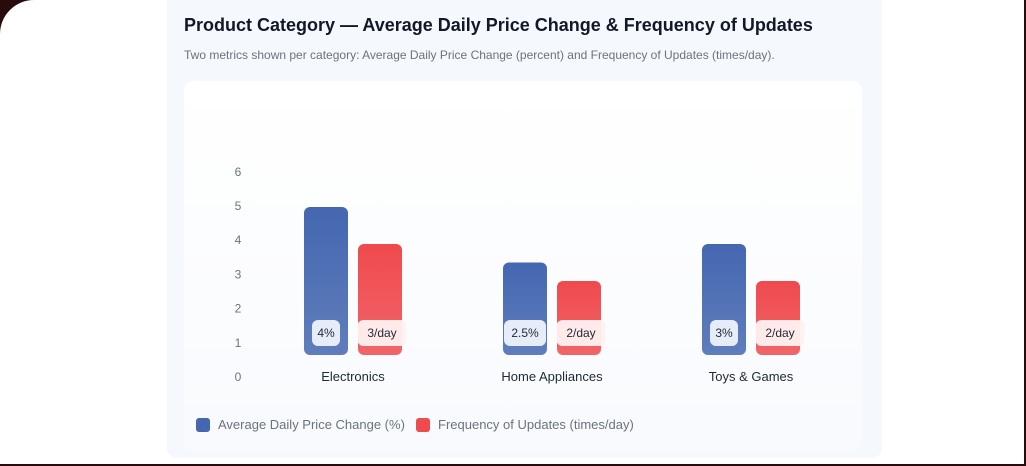  I want to click on data-label: 4%, so click(326, 333).